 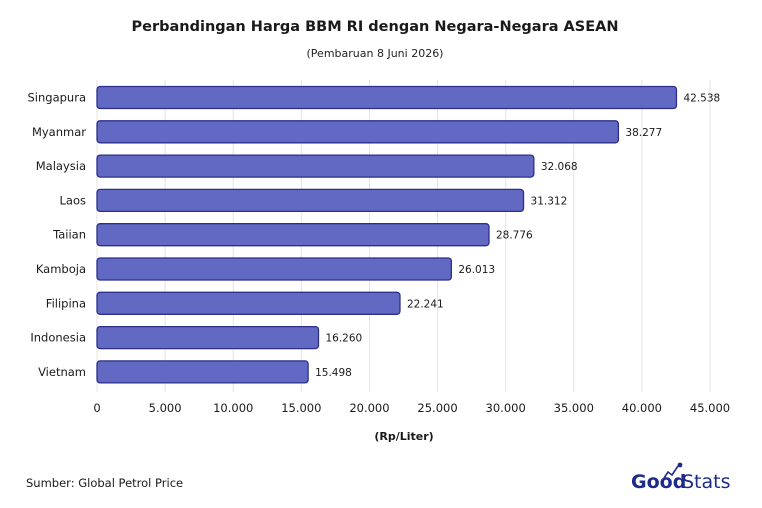 I want to click on value-label: 31.312, so click(x=549, y=201).